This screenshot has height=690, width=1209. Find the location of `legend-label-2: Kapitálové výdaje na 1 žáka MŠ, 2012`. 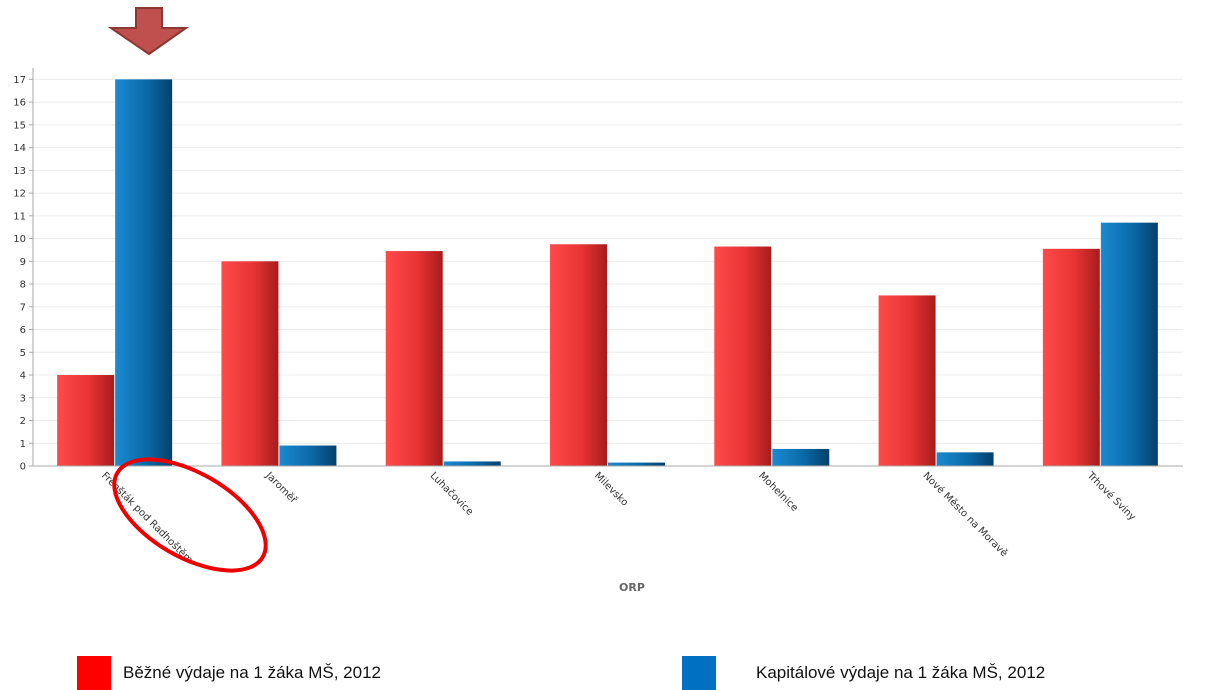

legend-label-2: Kapitálové výdaje na 1 žáka MŠ, 2012 is located at coordinates (901, 672).